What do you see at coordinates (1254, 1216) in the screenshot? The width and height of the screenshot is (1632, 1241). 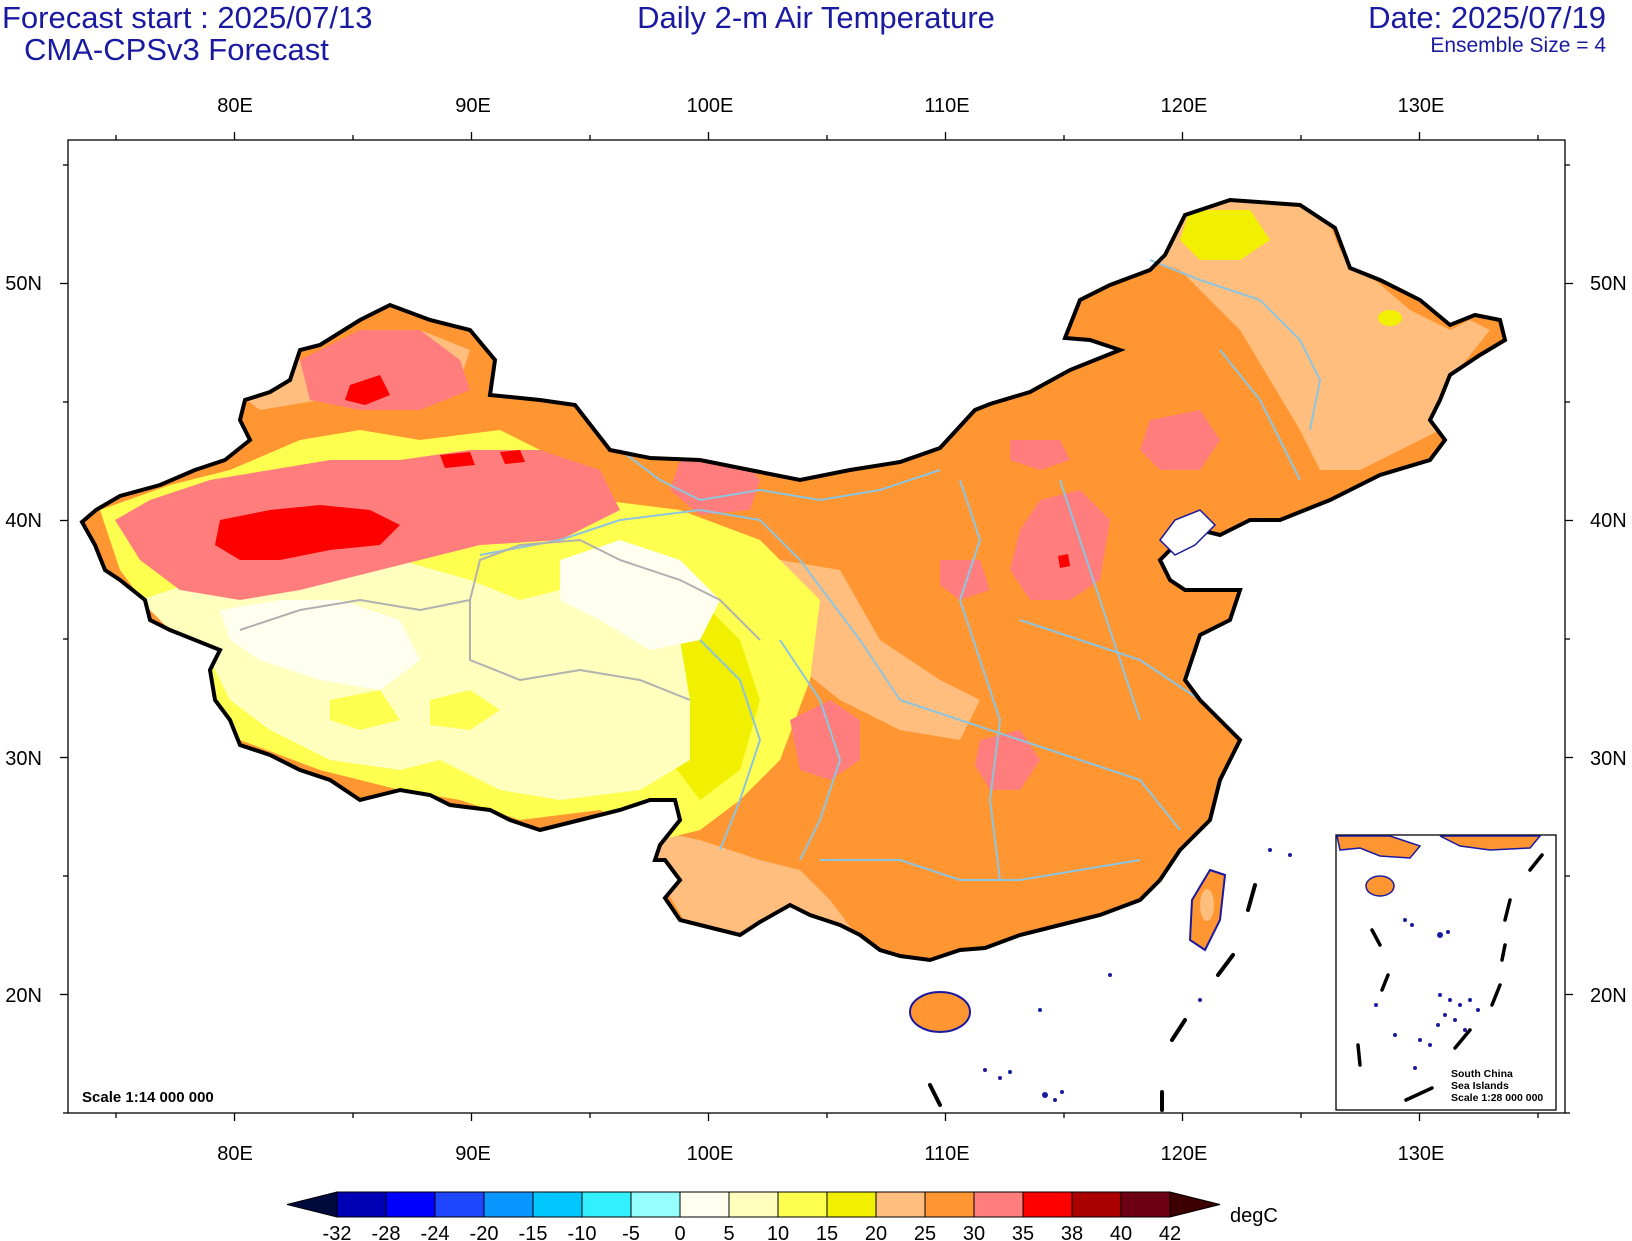 I see `colorbar-unit: degC` at bounding box center [1254, 1216].